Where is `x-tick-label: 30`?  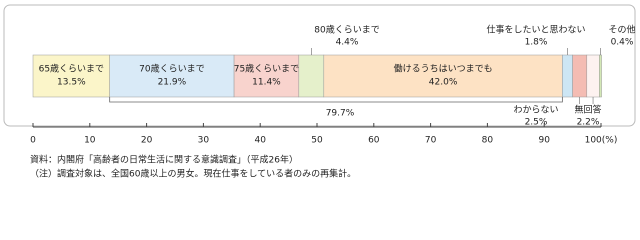 x-tick-label: 30 is located at coordinates (204, 141).